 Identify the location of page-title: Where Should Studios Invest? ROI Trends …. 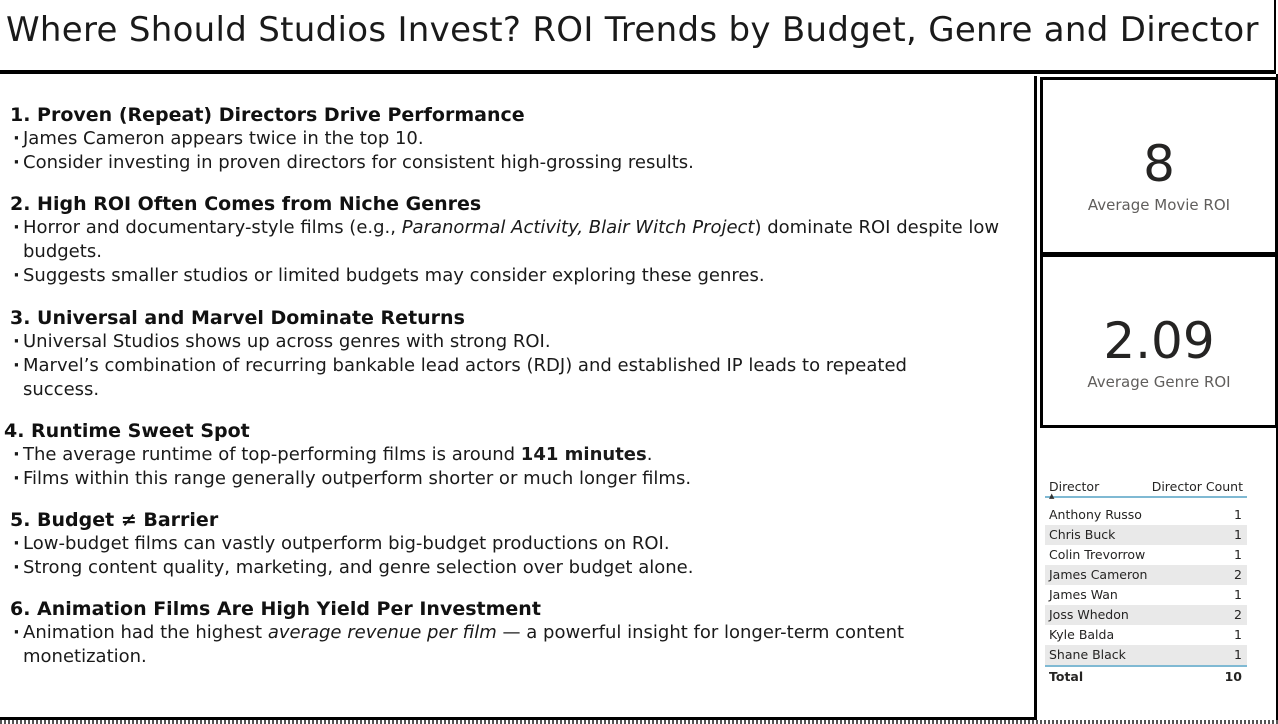
(632, 30).